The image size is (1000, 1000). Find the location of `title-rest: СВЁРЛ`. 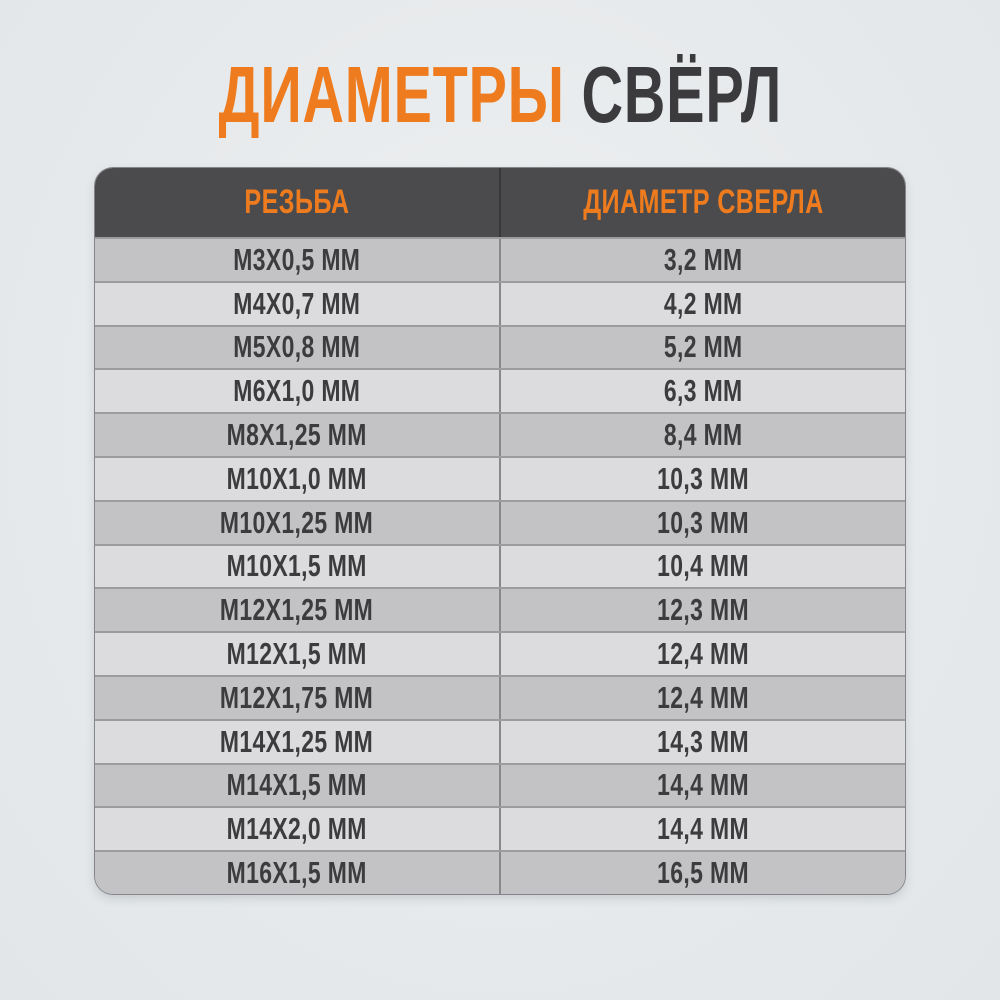

title-rest: СВЁРЛ is located at coordinates (681, 94).